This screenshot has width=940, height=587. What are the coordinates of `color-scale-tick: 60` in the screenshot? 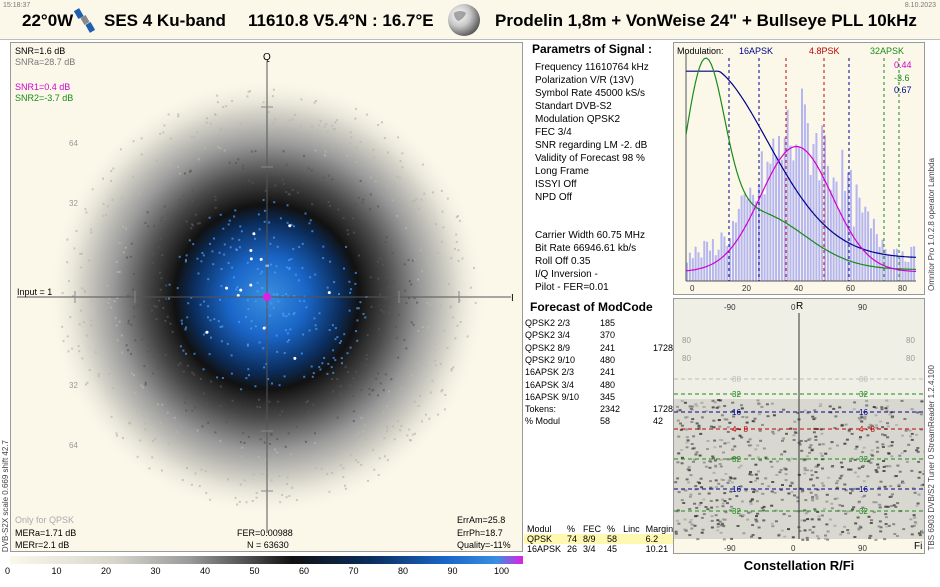 It's located at (304, 571).